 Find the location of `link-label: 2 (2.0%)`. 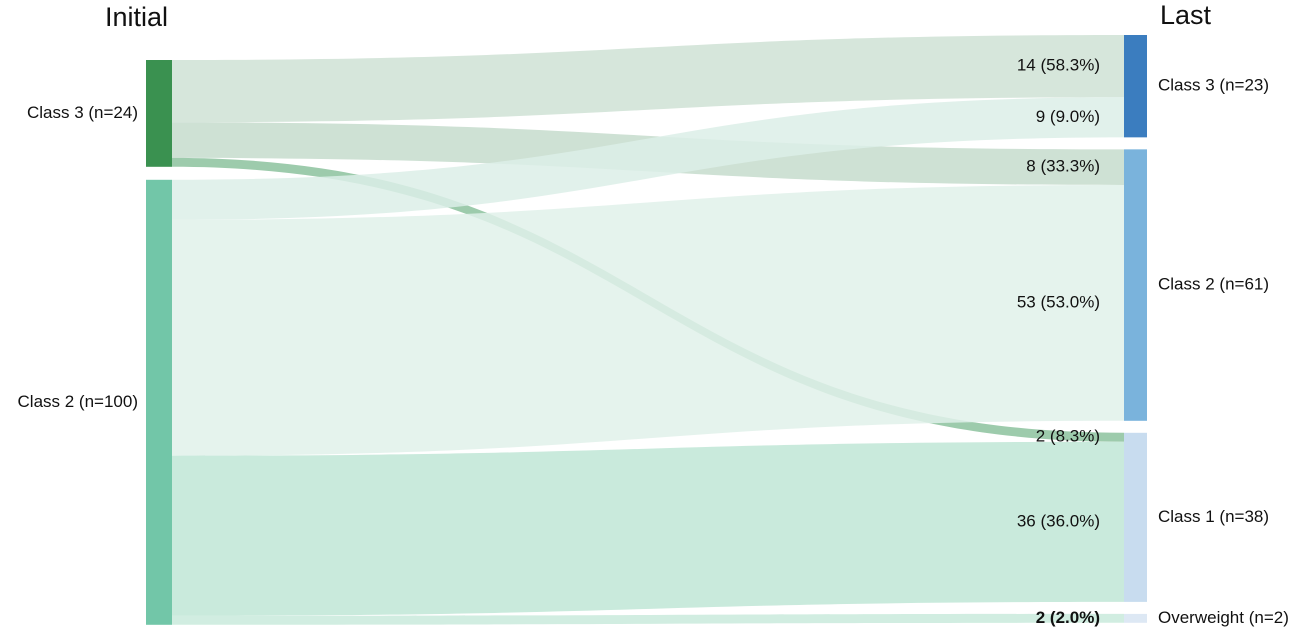

link-label: 2 (2.0%) is located at coordinates (1068, 617).